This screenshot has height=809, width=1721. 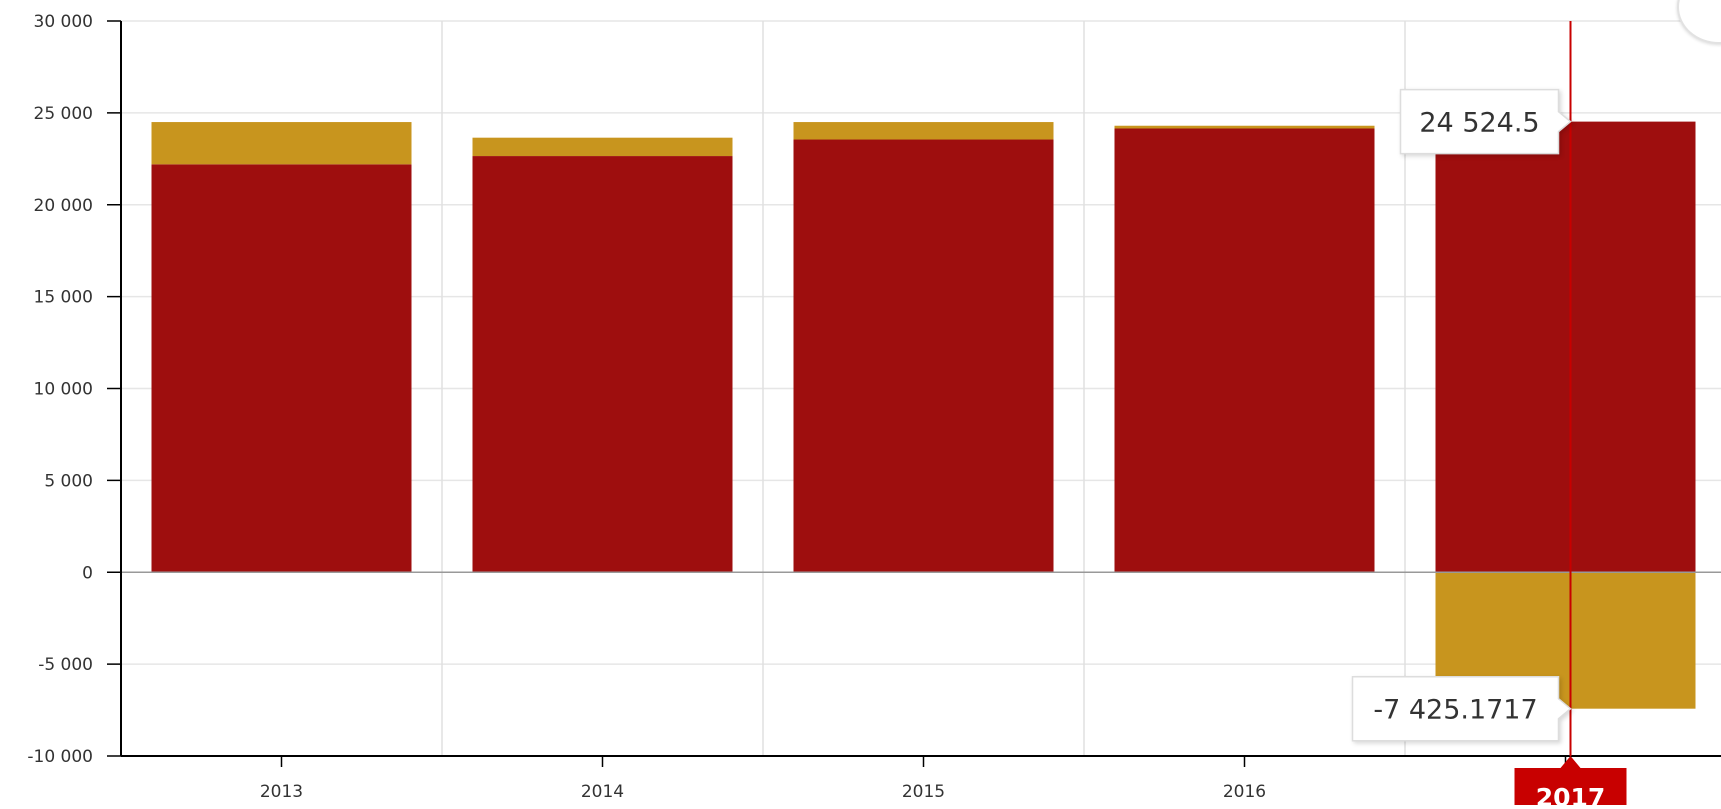 I want to click on y-tick-label: 10 000, so click(x=63, y=390).